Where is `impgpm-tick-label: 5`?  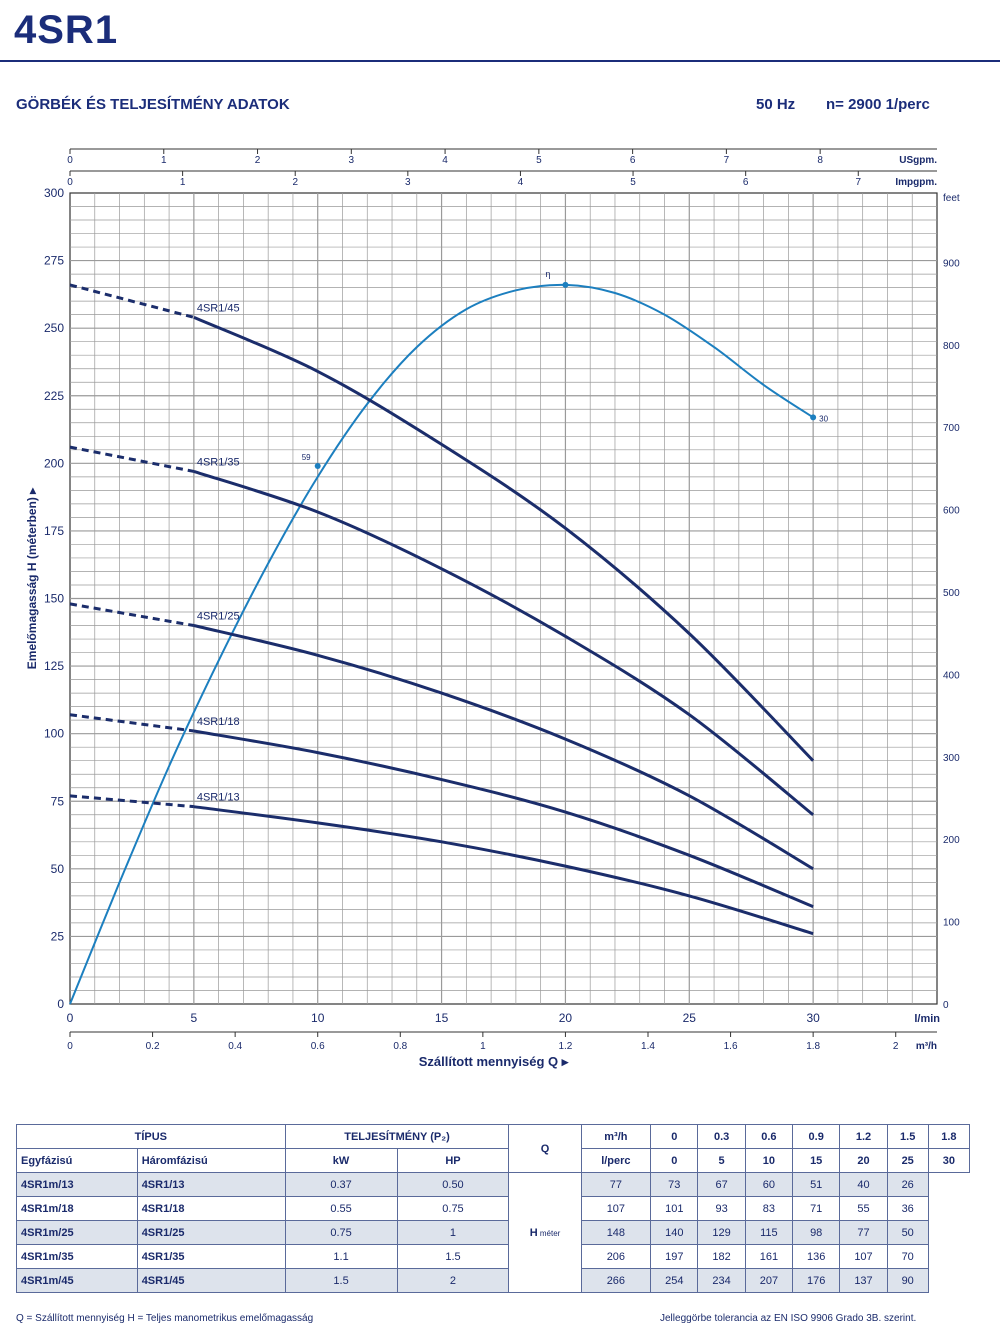 impgpm-tick-label: 5 is located at coordinates (633, 182).